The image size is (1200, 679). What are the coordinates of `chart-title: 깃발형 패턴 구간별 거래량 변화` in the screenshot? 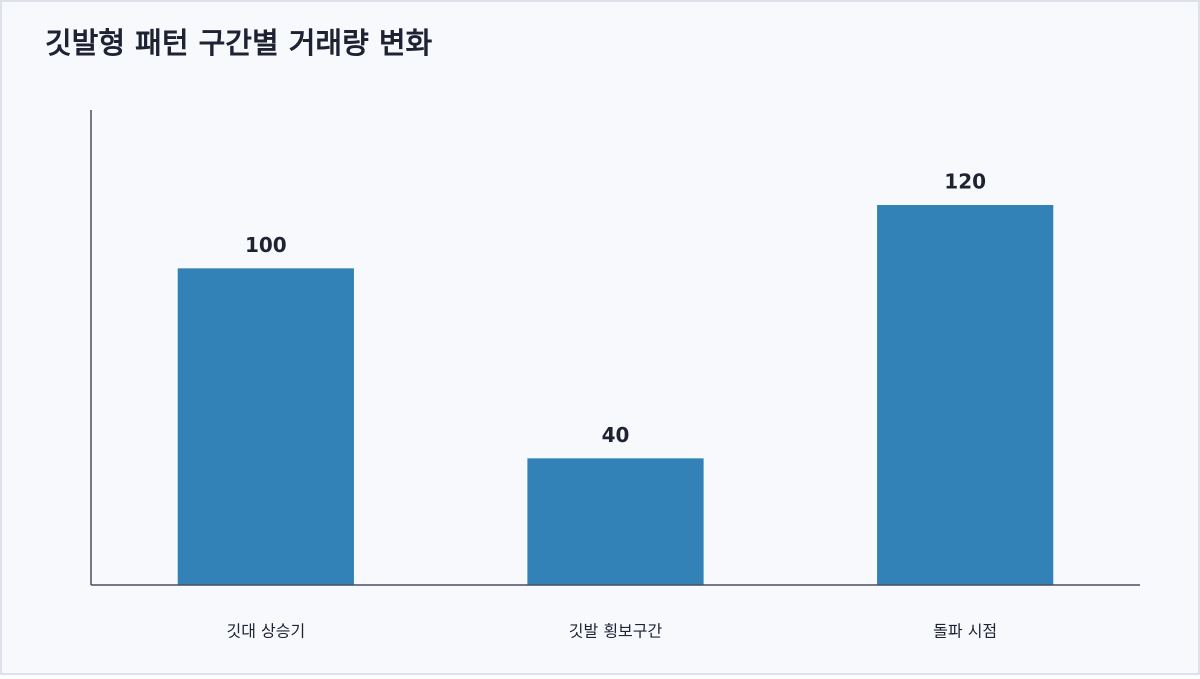 It's located at (239, 43).